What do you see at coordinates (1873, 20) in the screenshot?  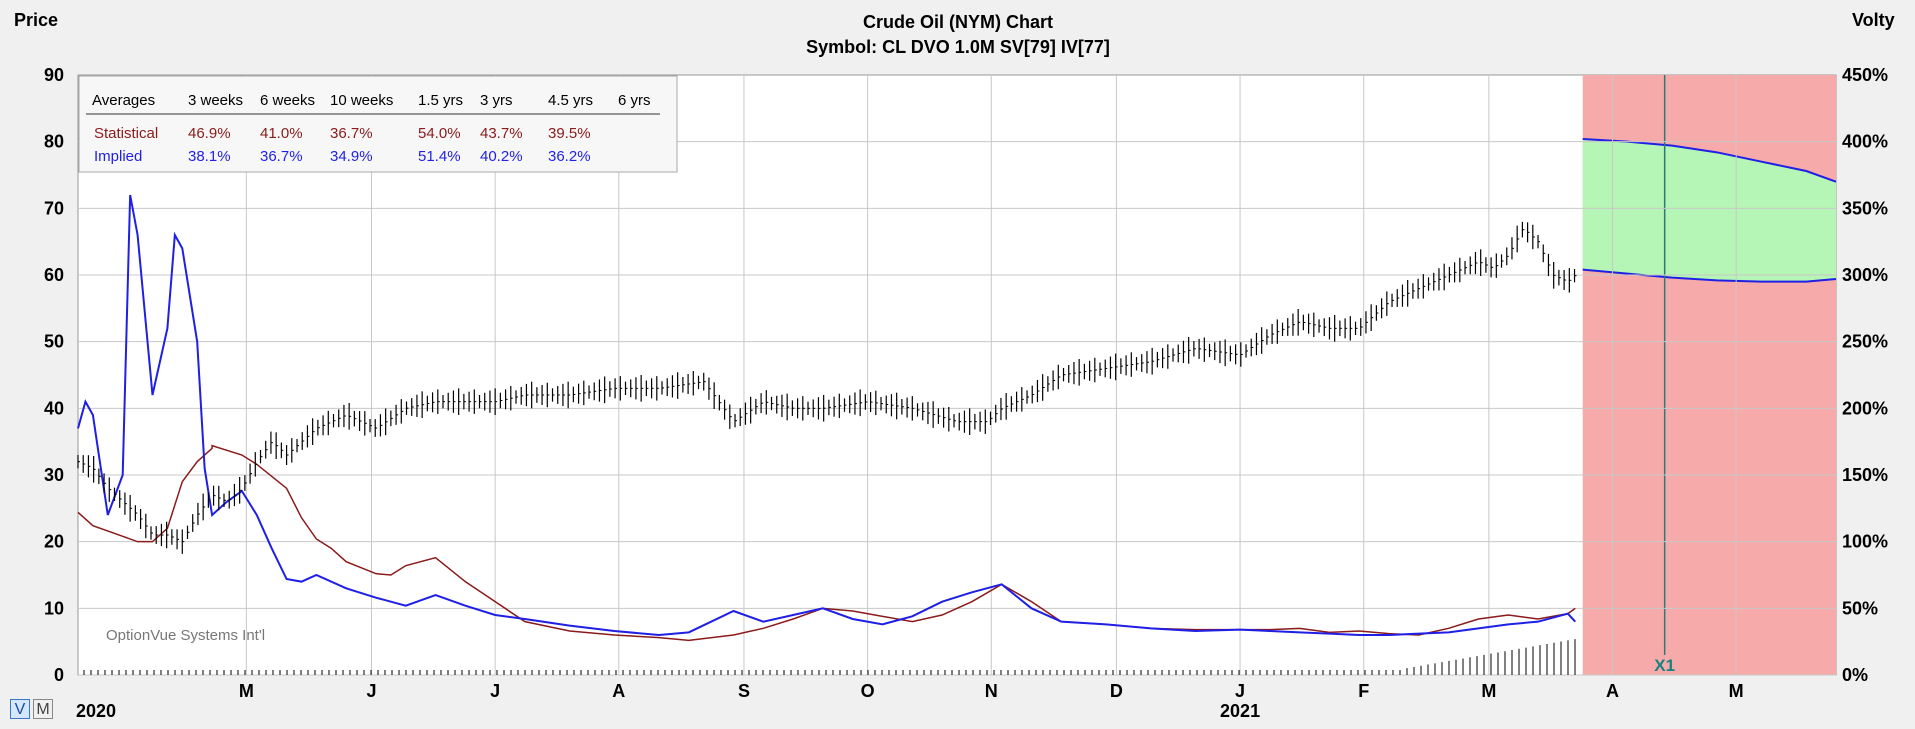 I see `right-axis-title: Volty` at bounding box center [1873, 20].